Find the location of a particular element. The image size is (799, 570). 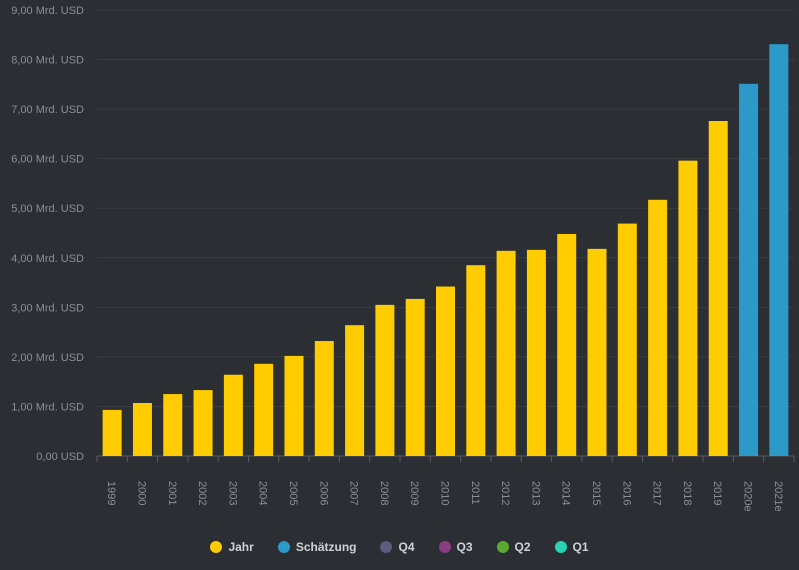

bar-2013 is located at coordinates (536, 352).